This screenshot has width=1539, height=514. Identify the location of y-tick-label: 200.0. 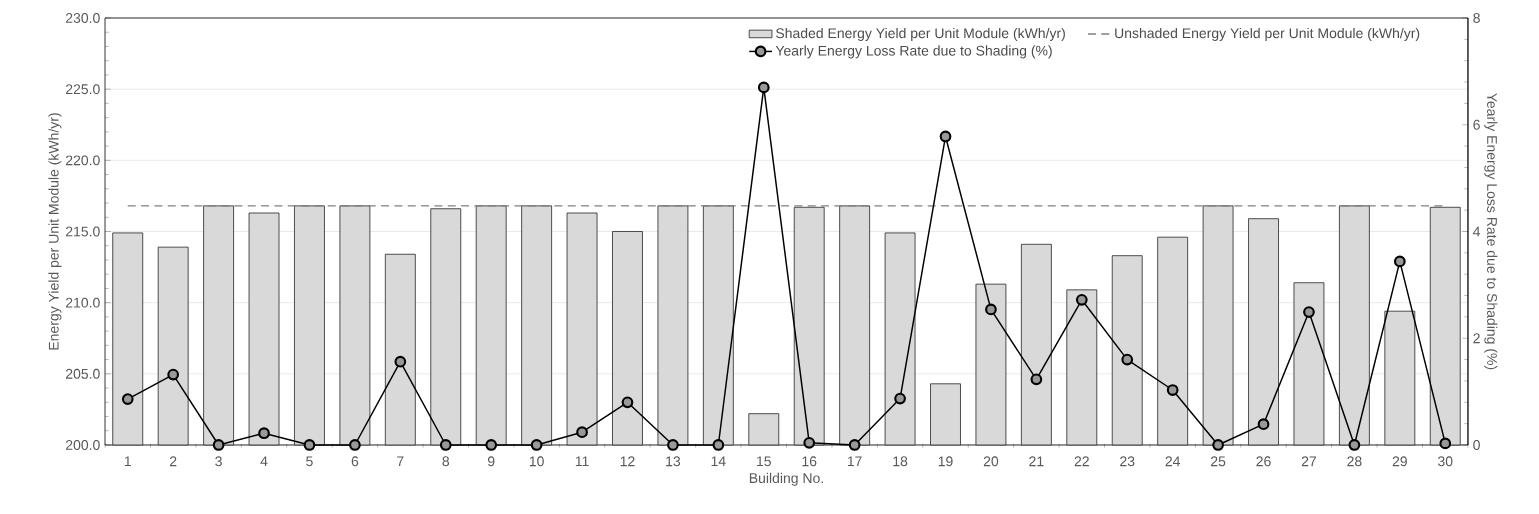
(82, 445).